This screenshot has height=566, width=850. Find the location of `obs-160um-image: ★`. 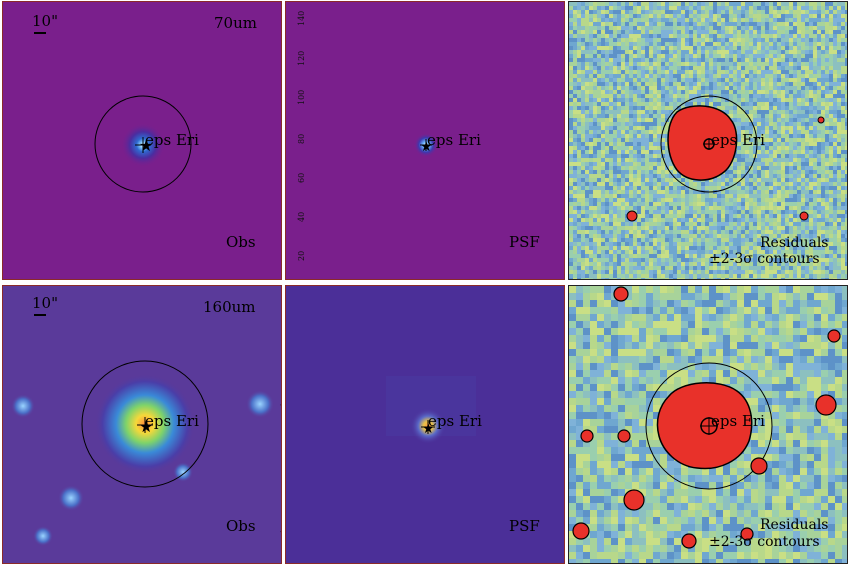

obs-160um-image: ★ is located at coordinates (142, 430).